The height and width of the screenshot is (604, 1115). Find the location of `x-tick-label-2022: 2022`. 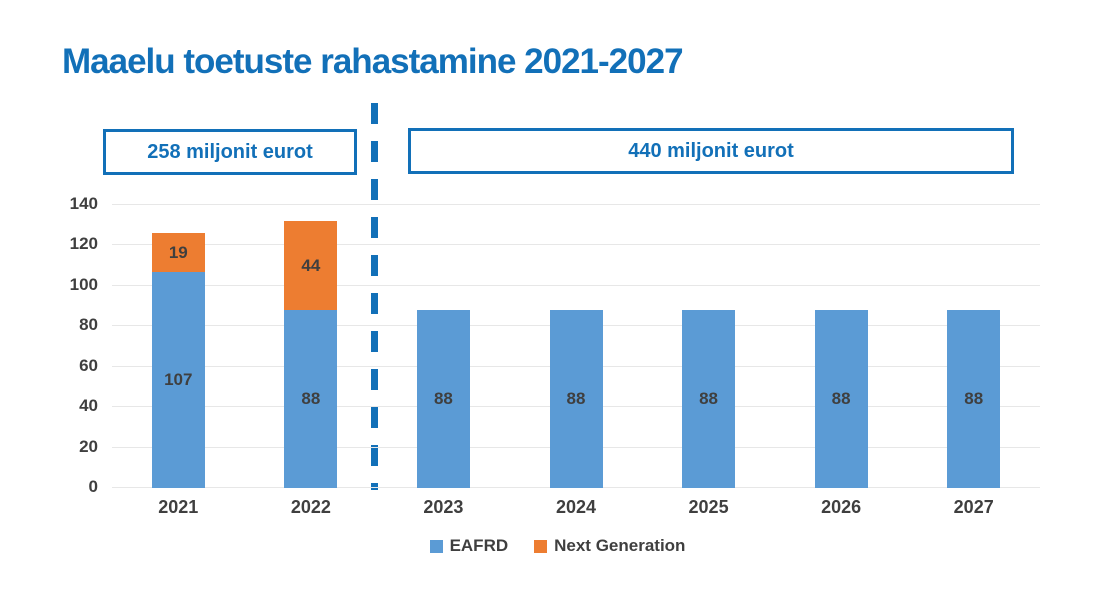

x-tick-label-2022: 2022 is located at coordinates (310, 507).